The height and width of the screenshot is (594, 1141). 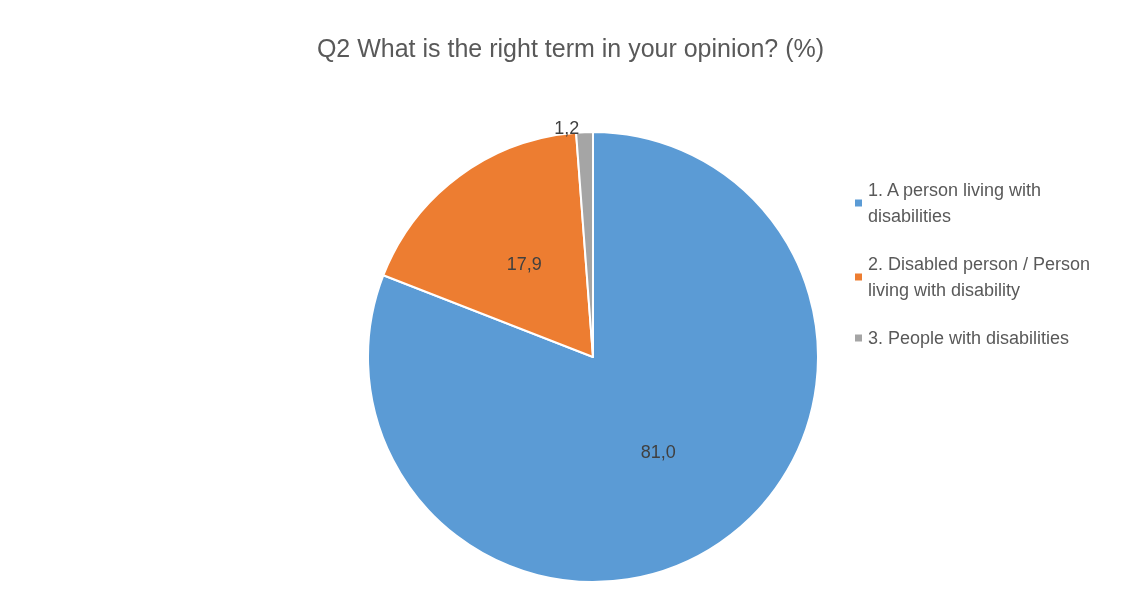 What do you see at coordinates (957, 203) in the screenshot?
I see `legend-label: 1. A person living with disabilities` at bounding box center [957, 203].